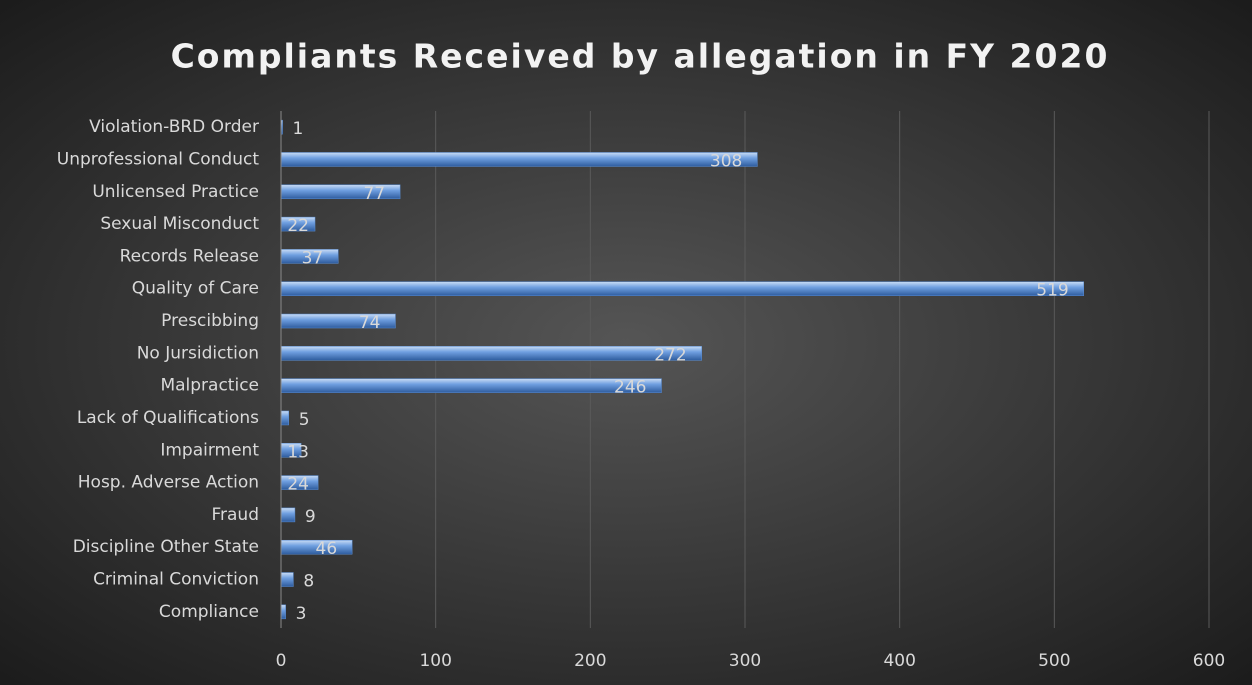 Image resolution: width=1252 pixels, height=685 pixels. What do you see at coordinates (298, 129) in the screenshot?
I see `data-label: 1` at bounding box center [298, 129].